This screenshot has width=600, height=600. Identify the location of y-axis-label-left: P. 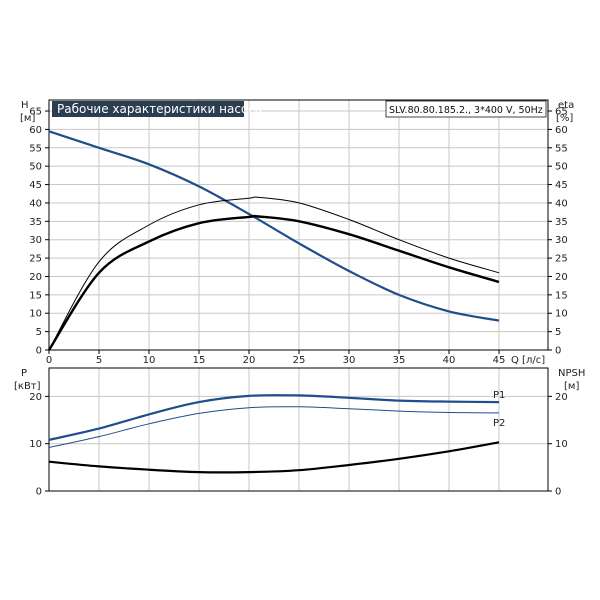
(24, 373).